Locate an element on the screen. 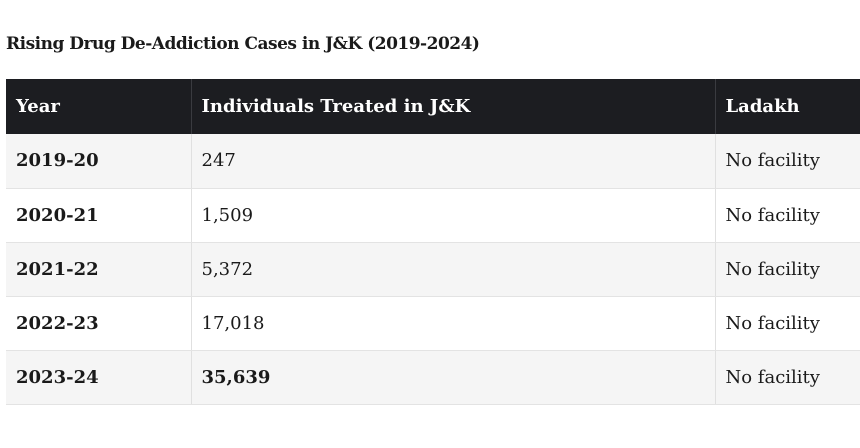 The height and width of the screenshot is (448, 860). header-row: Year Individuals Treated in J&K Ladakh is located at coordinates (433, 106).